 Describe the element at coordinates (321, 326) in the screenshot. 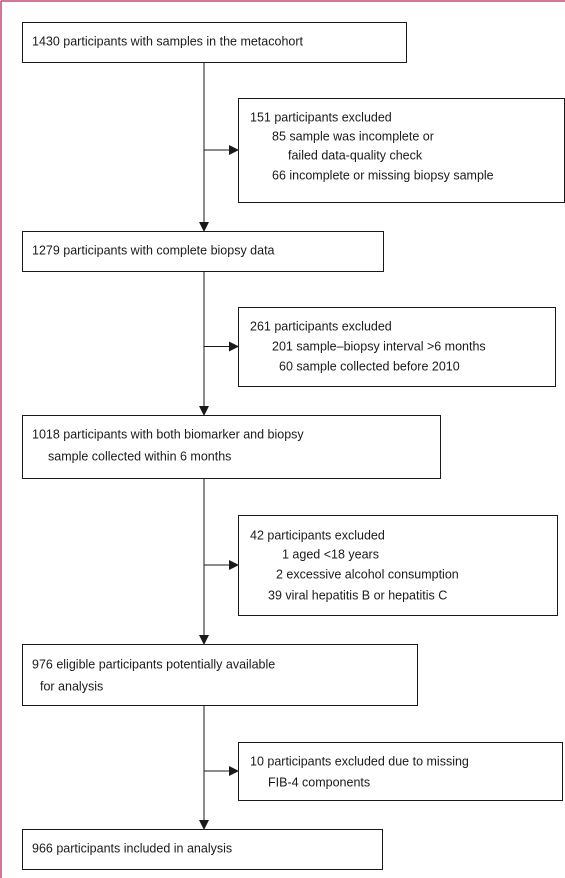

I see `box-text: 261 participants excluded` at that location.